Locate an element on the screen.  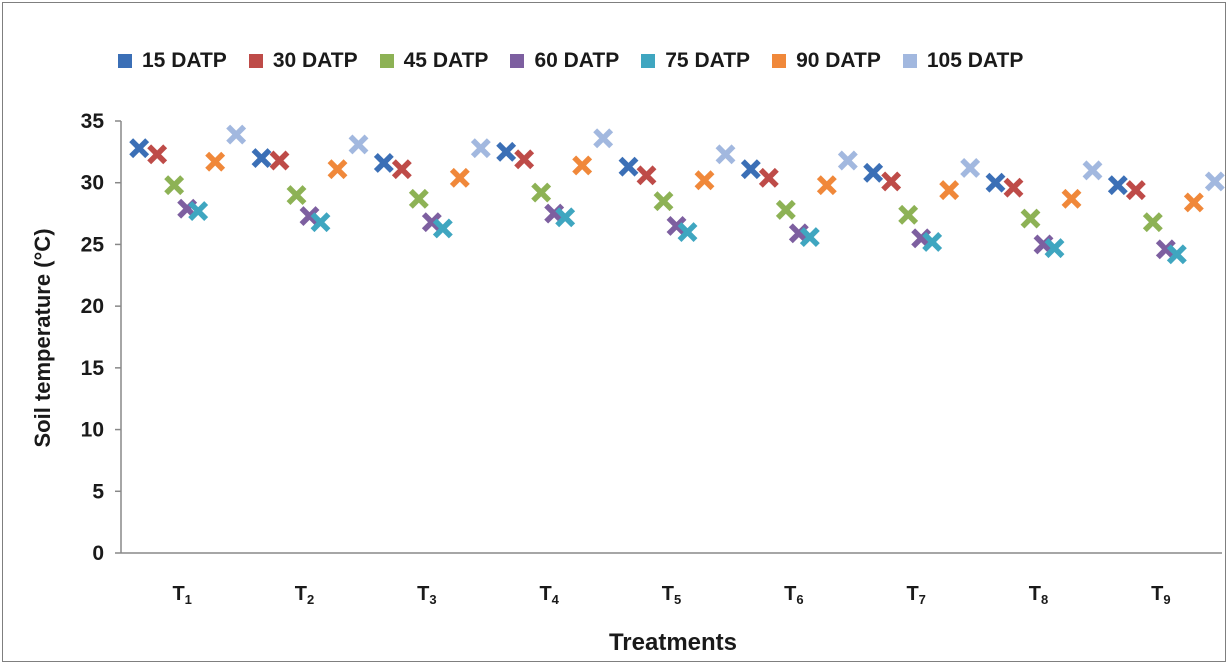
x-tick-label: T7 is located at coordinates (915, 595).